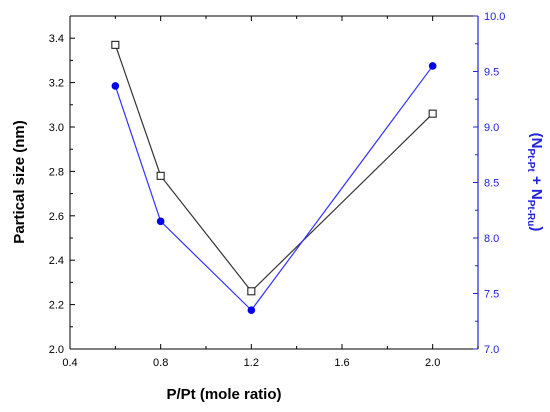 This screenshot has width=550, height=412. What do you see at coordinates (491, 184) in the screenshot?
I see `right-y-tick-label: 8.5` at bounding box center [491, 184].